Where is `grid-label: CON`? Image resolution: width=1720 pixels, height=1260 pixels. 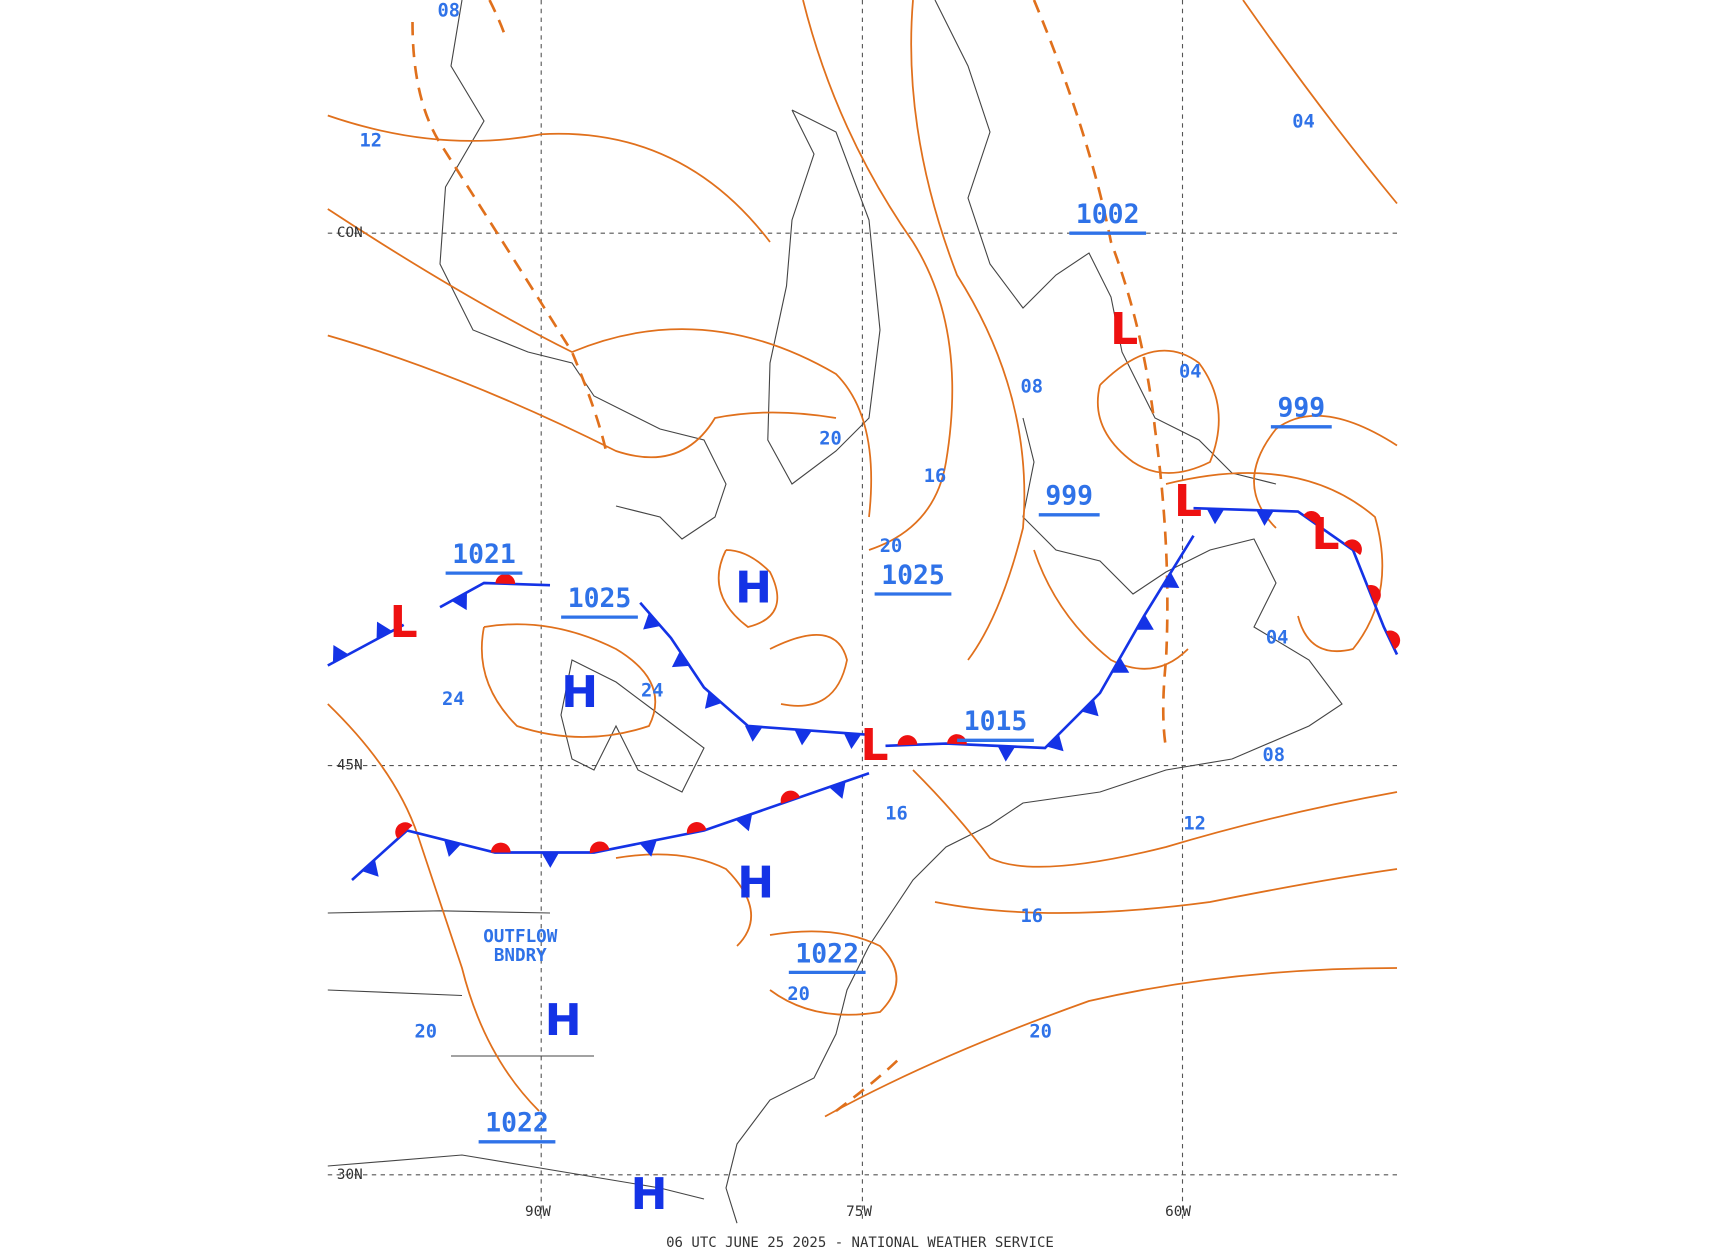
grid-label: CON is located at coordinates (350, 233).